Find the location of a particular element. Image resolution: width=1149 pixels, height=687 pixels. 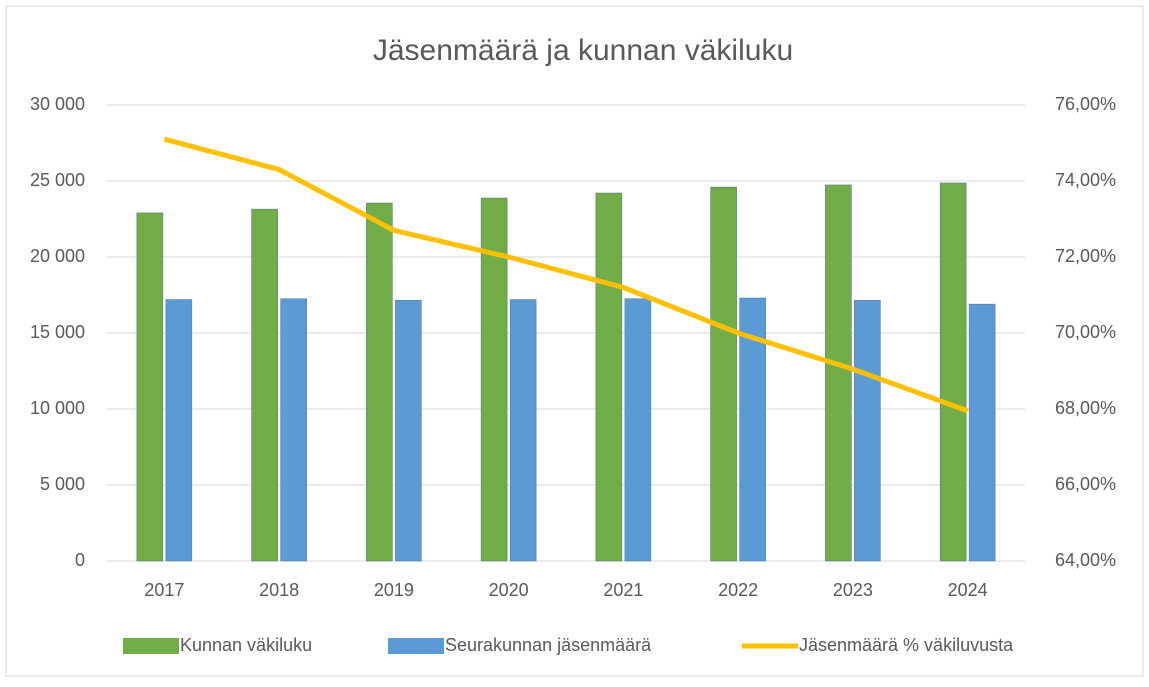

y2-tick-label: 64,00% is located at coordinates (1085, 560).